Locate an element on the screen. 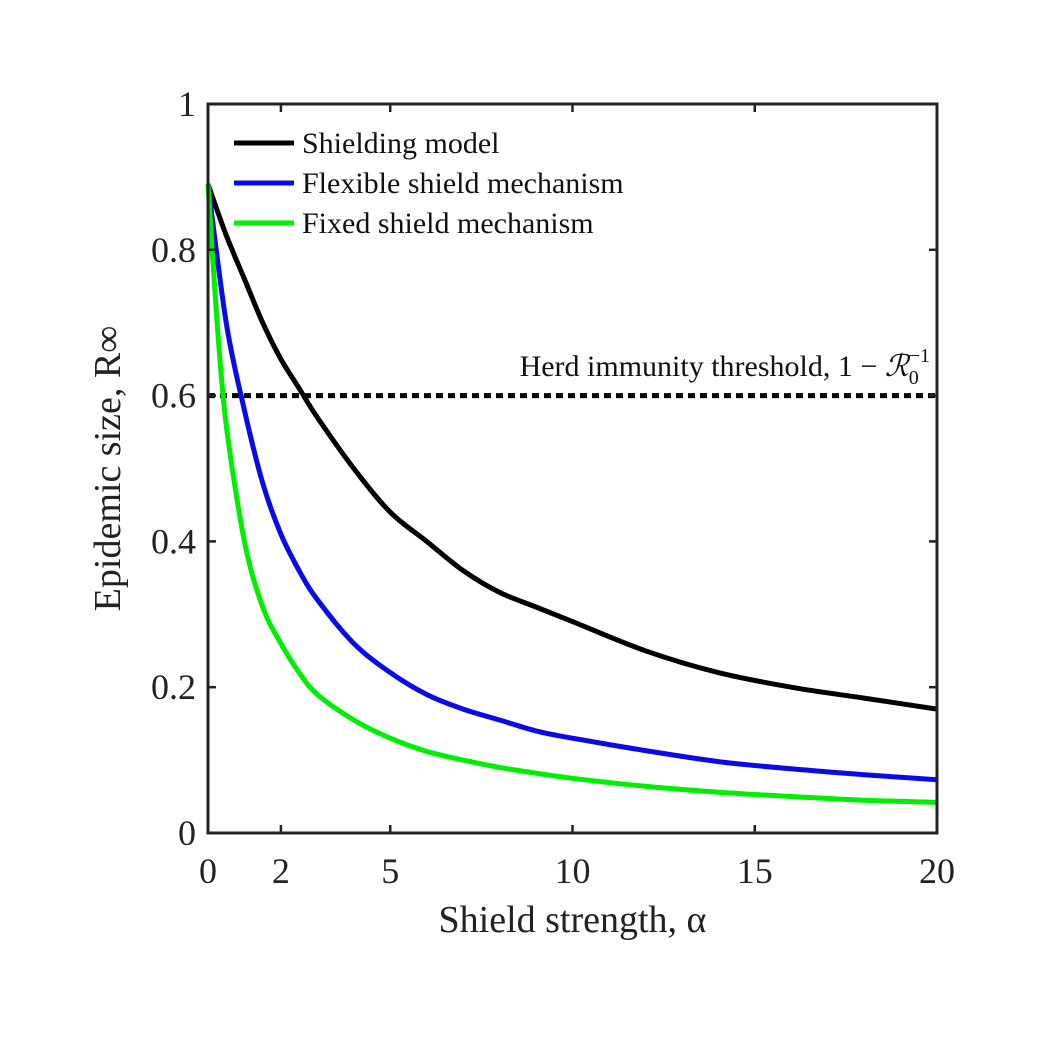  y-tick-label: 0.4 is located at coordinates (173, 541).